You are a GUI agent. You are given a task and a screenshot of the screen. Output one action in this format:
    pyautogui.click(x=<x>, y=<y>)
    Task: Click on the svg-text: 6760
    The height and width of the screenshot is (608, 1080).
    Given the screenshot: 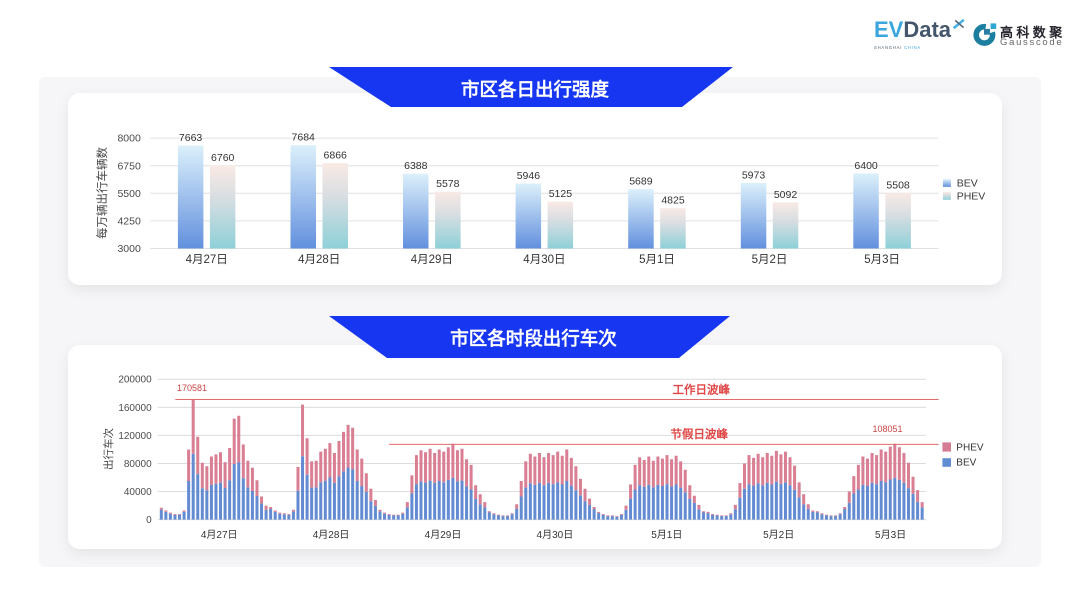 What is the action you would take?
    pyautogui.click(x=223, y=158)
    